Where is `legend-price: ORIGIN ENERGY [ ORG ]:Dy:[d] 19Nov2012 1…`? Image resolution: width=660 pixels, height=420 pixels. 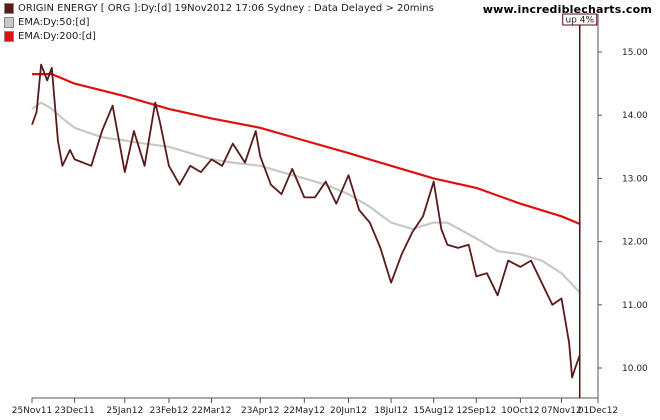 legend-price: ORIGIN ENERGY [ ORG ]:Dy:[d] 19Nov2012 1… is located at coordinates (219, 8).